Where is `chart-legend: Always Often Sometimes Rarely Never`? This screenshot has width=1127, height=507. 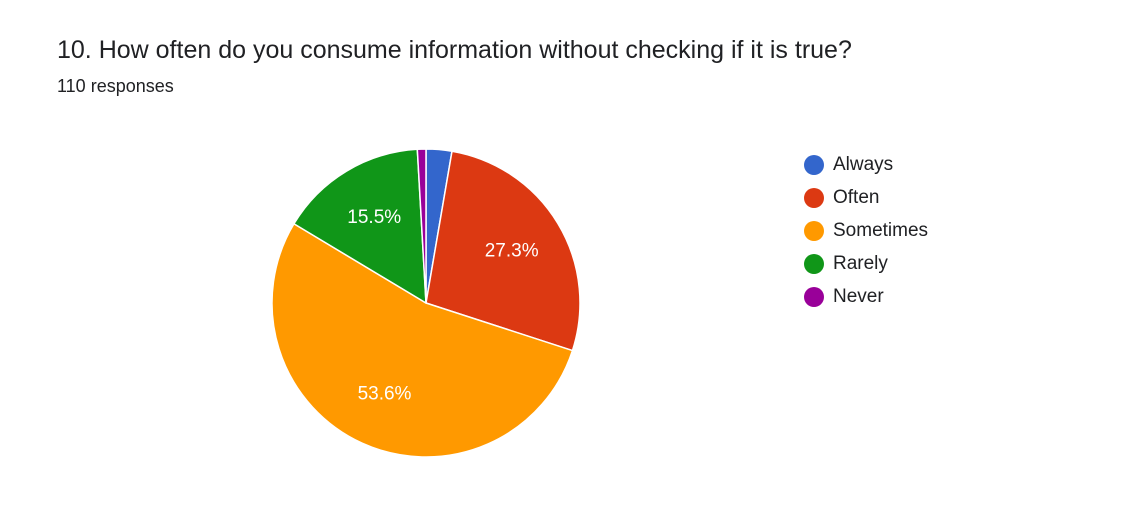 chart-legend: Always Often Sometimes Rarely Never is located at coordinates (866, 230).